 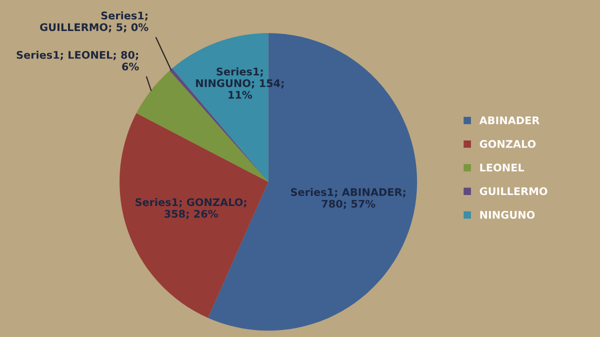 I want to click on data-label: Series1; LEONEL; 80; 6%, so click(x=77, y=60).